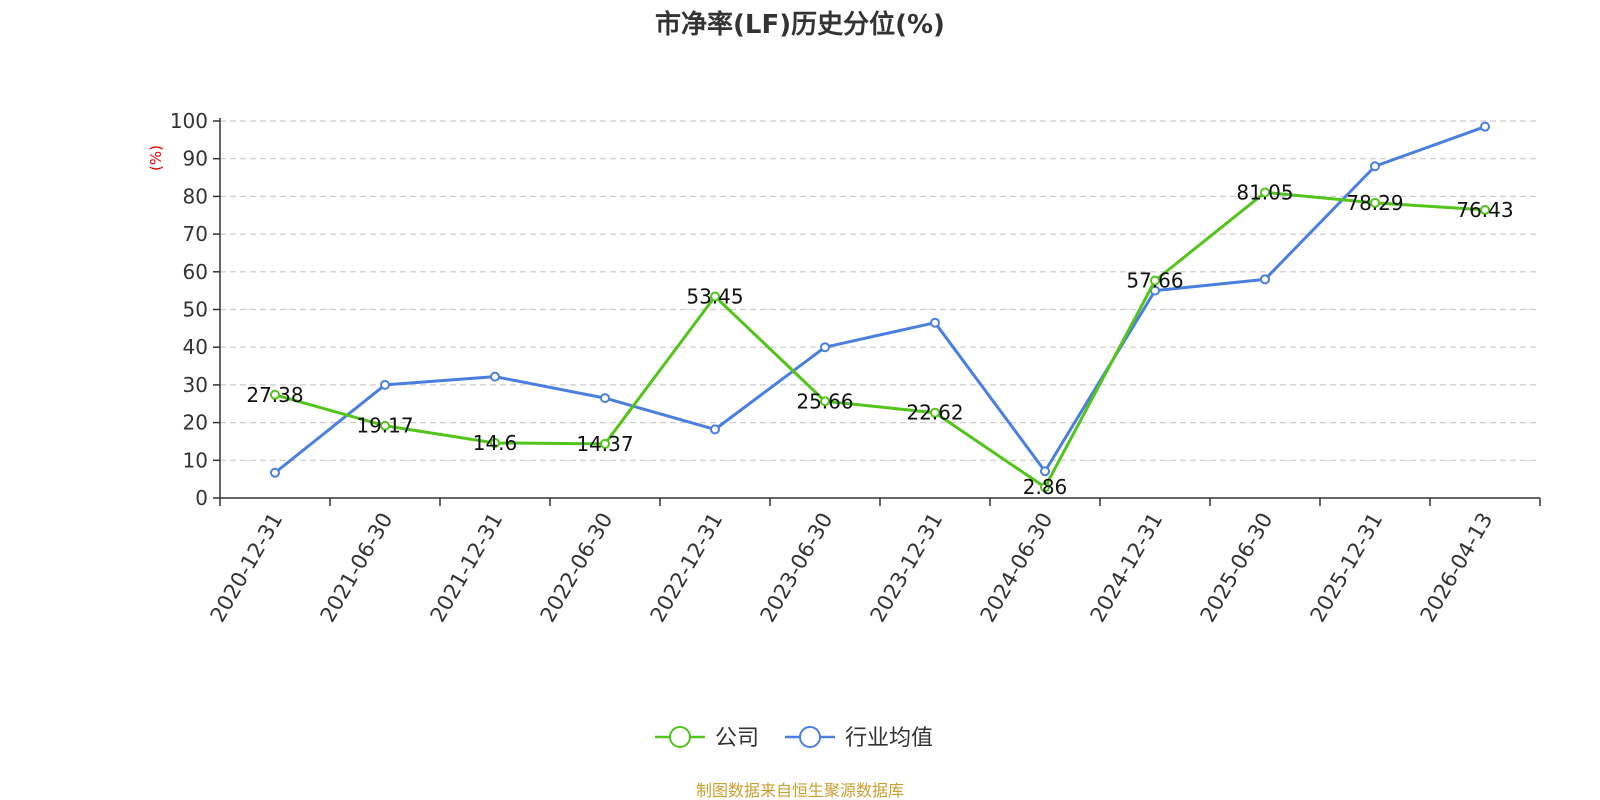  I want to click on y-tick-label: 60, so click(195, 272).